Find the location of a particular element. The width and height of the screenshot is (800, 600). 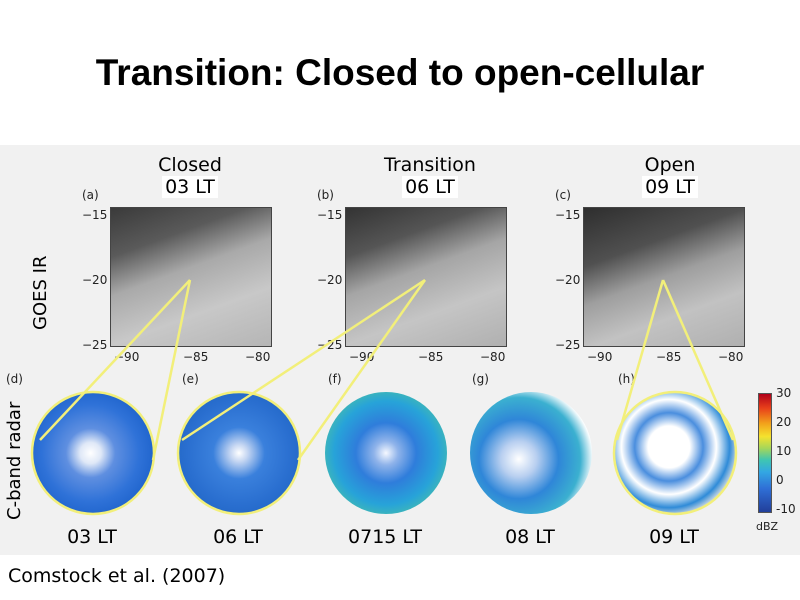

zoom-line-b-right is located at coordinates (361, 370).